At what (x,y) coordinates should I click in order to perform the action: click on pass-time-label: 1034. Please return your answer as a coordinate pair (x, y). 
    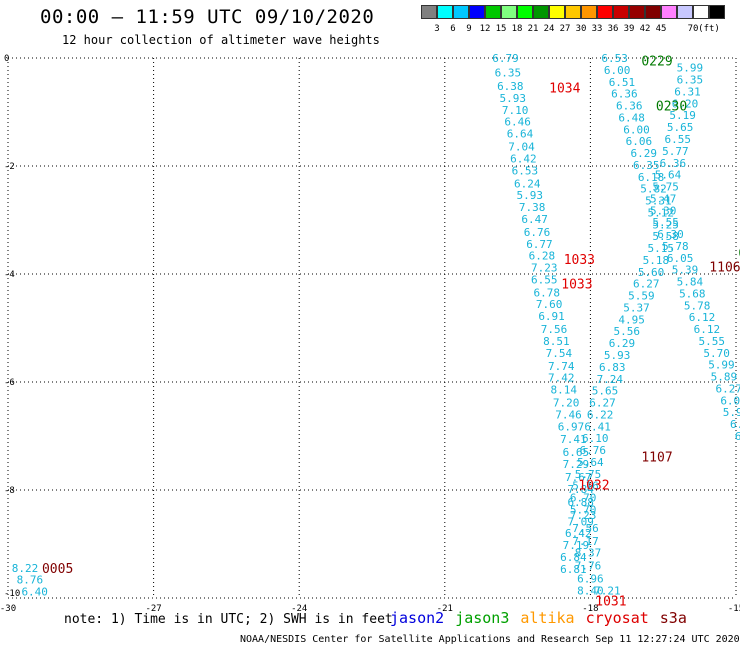
    Looking at the image, I should click on (564, 89).